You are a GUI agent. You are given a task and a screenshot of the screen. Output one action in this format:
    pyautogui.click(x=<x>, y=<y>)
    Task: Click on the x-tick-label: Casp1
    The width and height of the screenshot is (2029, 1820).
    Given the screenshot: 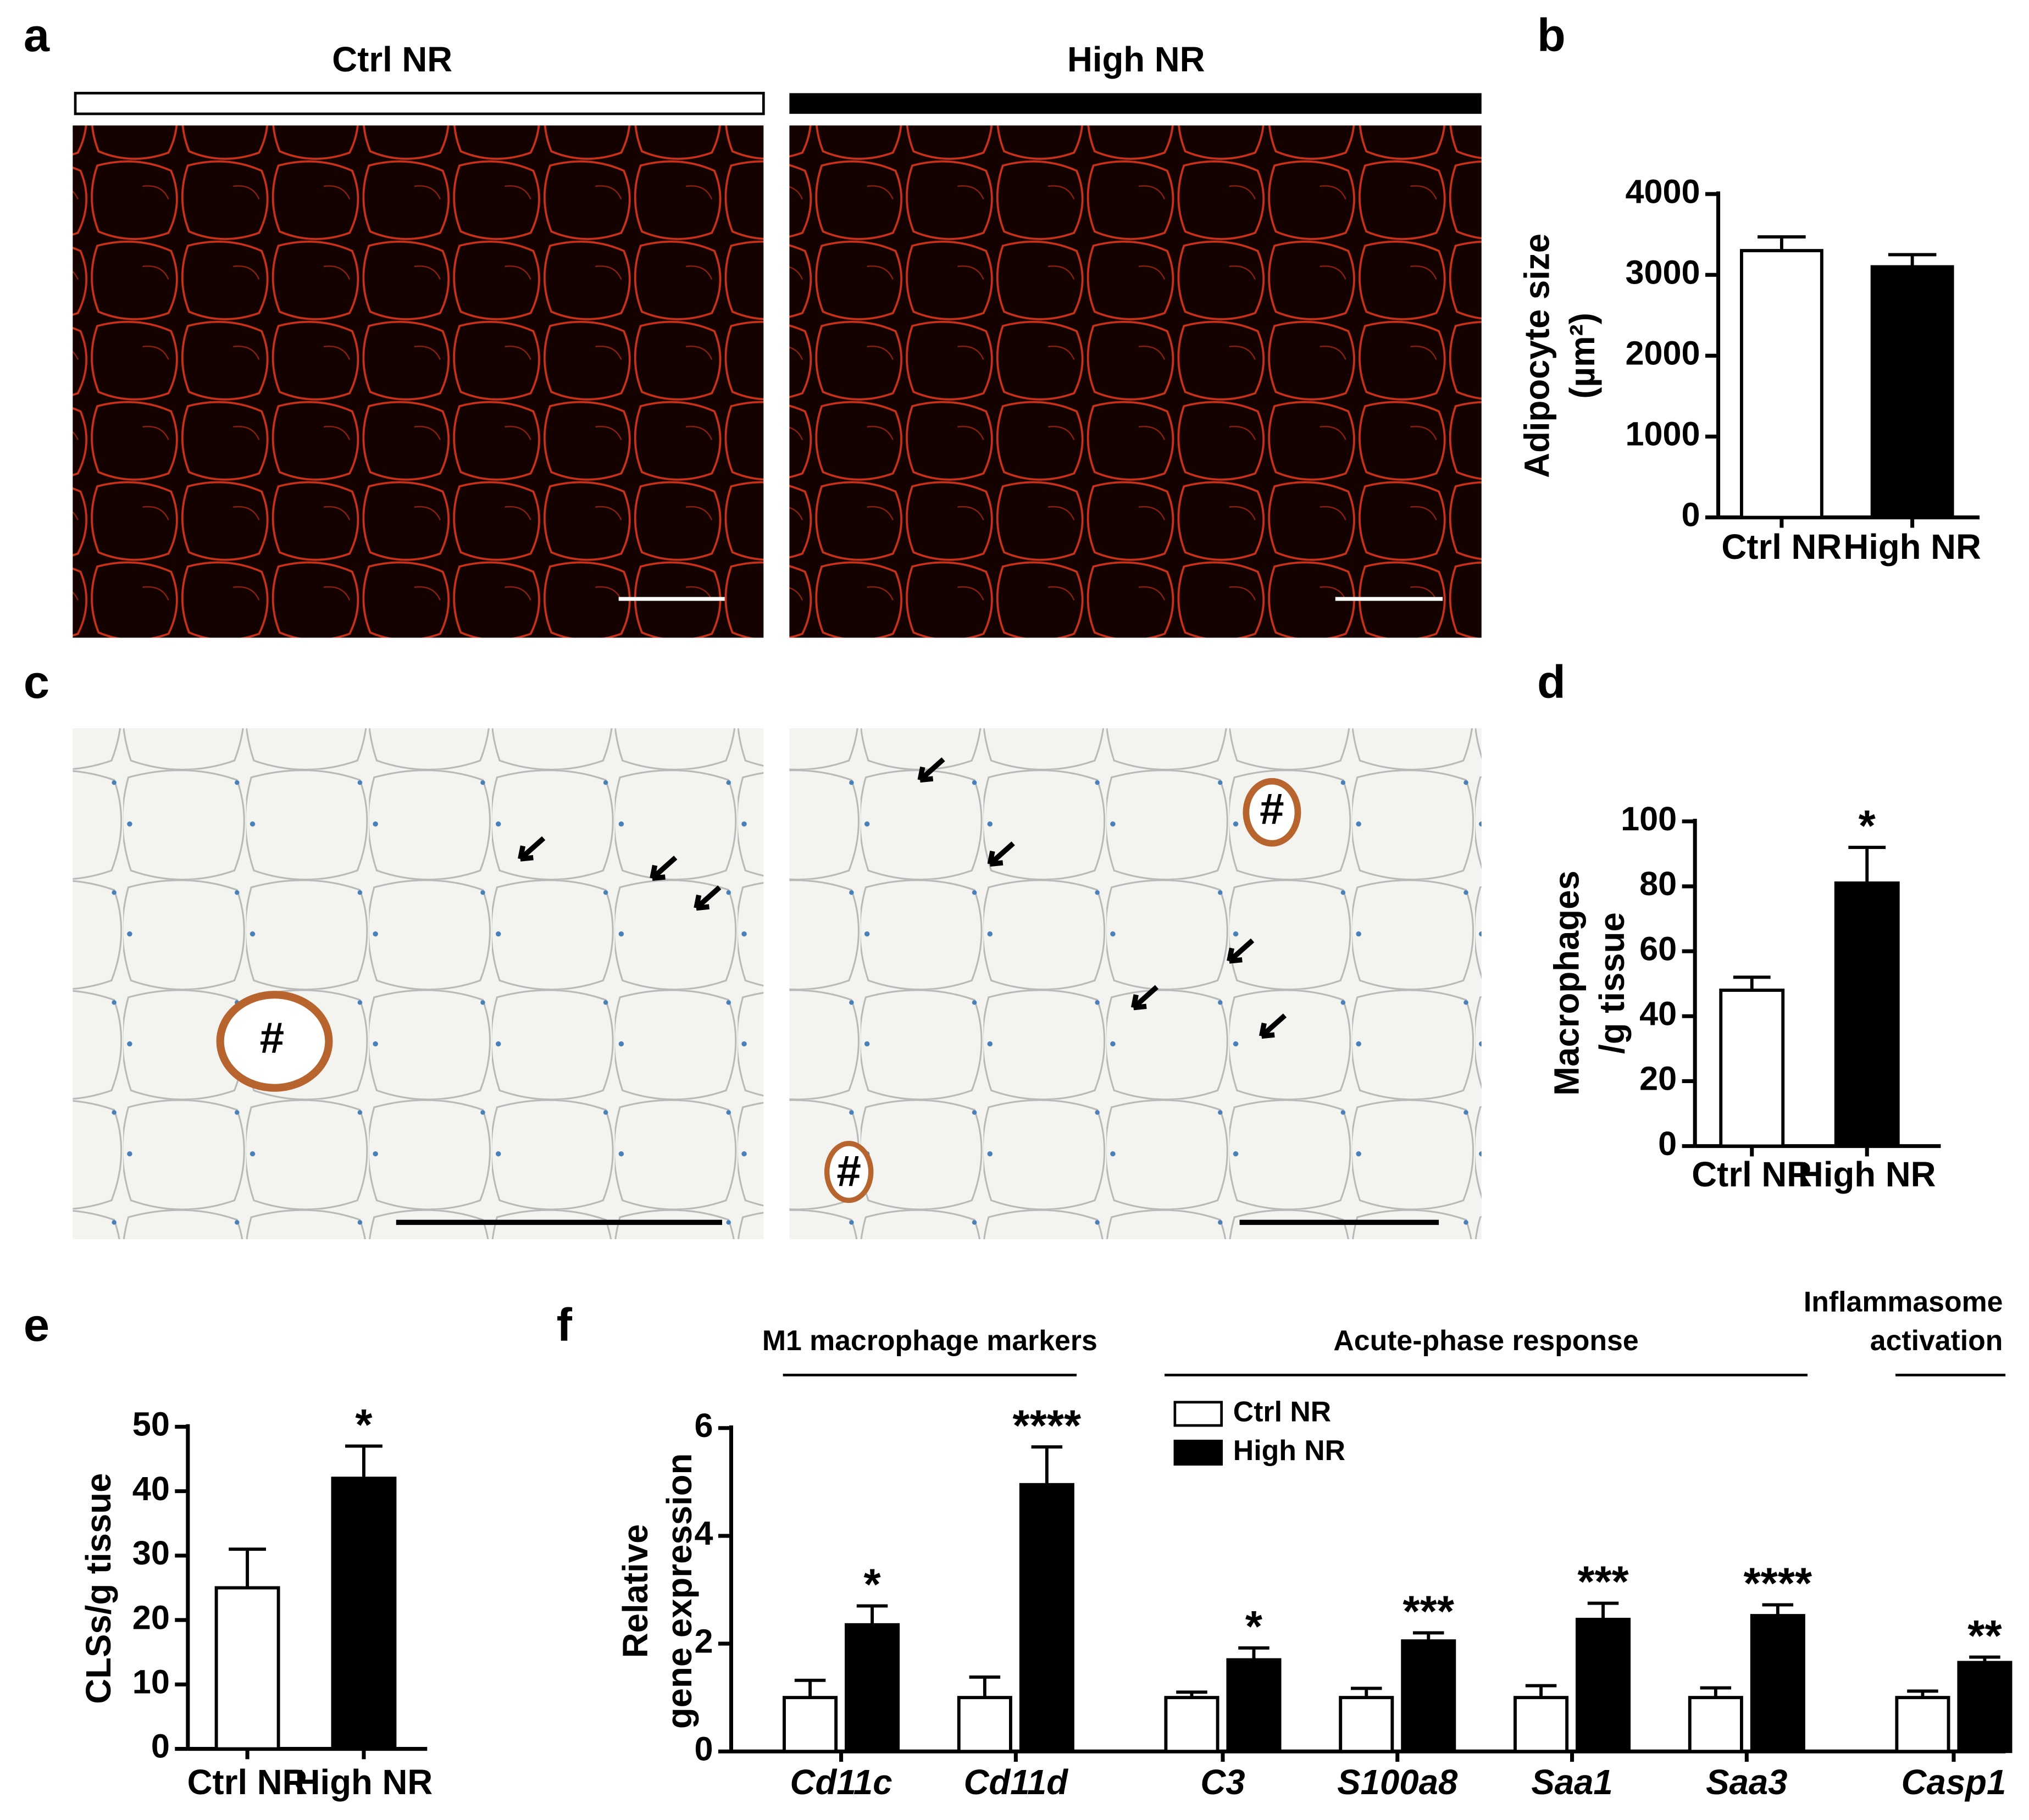 What is the action you would take?
    pyautogui.click(x=1954, y=1782)
    